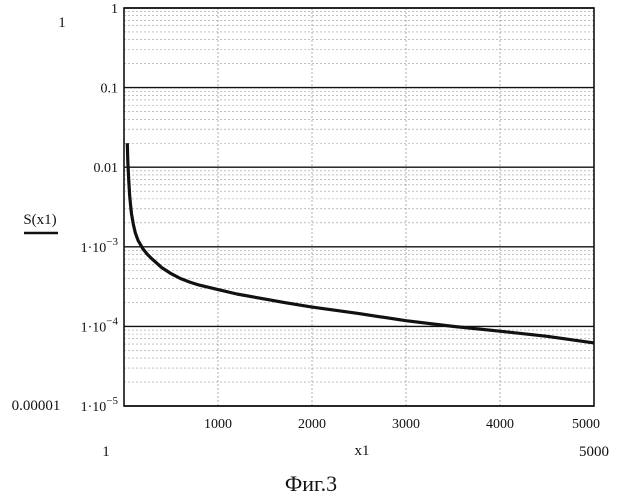  Describe the element at coordinates (39, 220) in the screenshot. I see `y-axis-label: S(x1)` at that location.